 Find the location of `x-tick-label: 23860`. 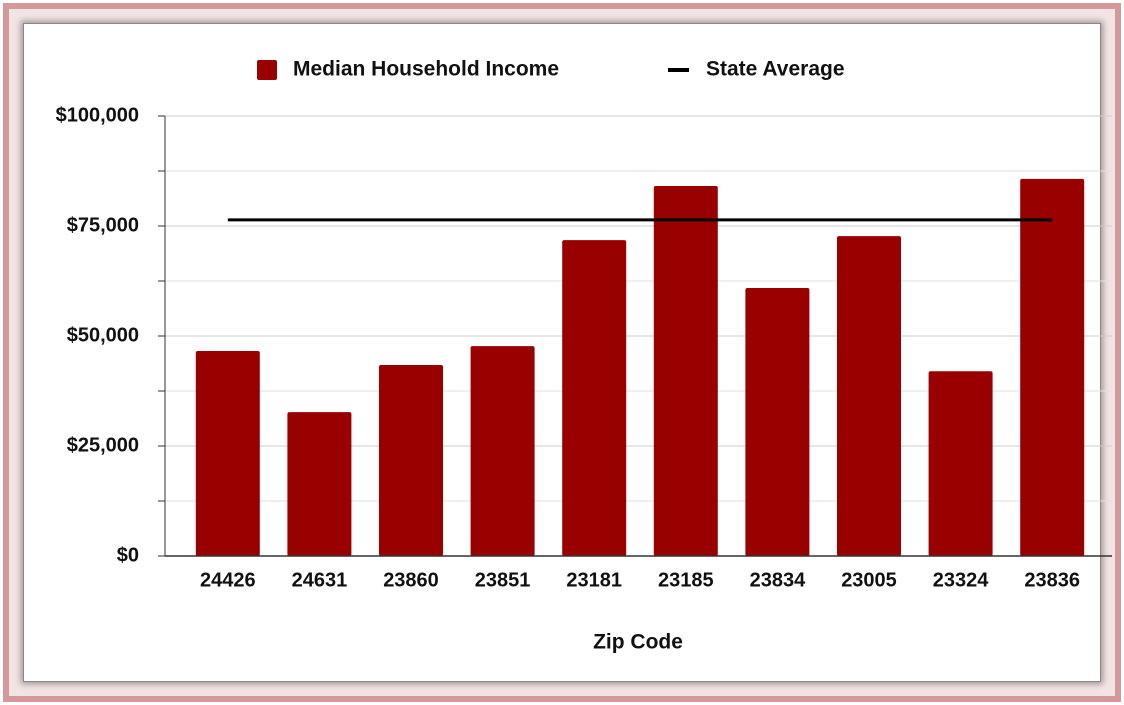

x-tick-label: 23860 is located at coordinates (411, 580).